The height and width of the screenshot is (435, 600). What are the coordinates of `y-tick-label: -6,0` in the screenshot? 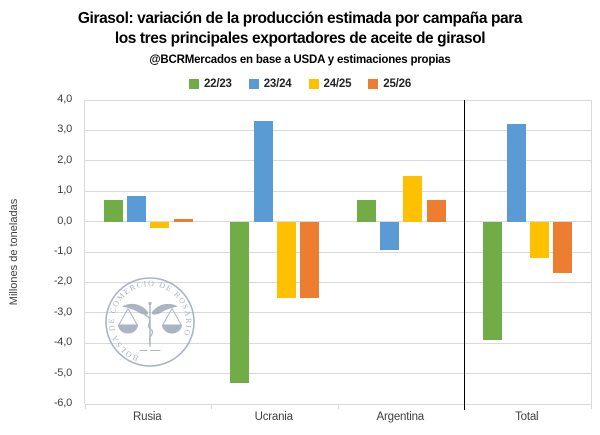 It's located at (62, 403).